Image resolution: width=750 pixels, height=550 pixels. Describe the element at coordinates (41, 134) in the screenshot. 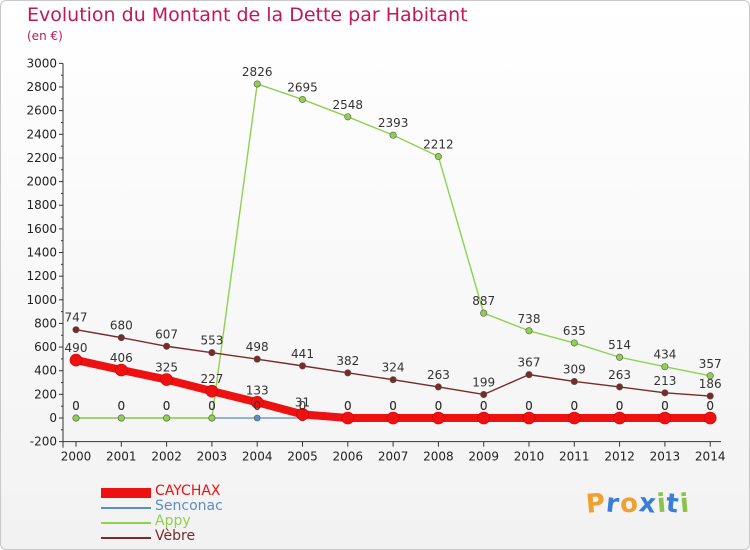

I see `y-tick-label: 2400` at that location.